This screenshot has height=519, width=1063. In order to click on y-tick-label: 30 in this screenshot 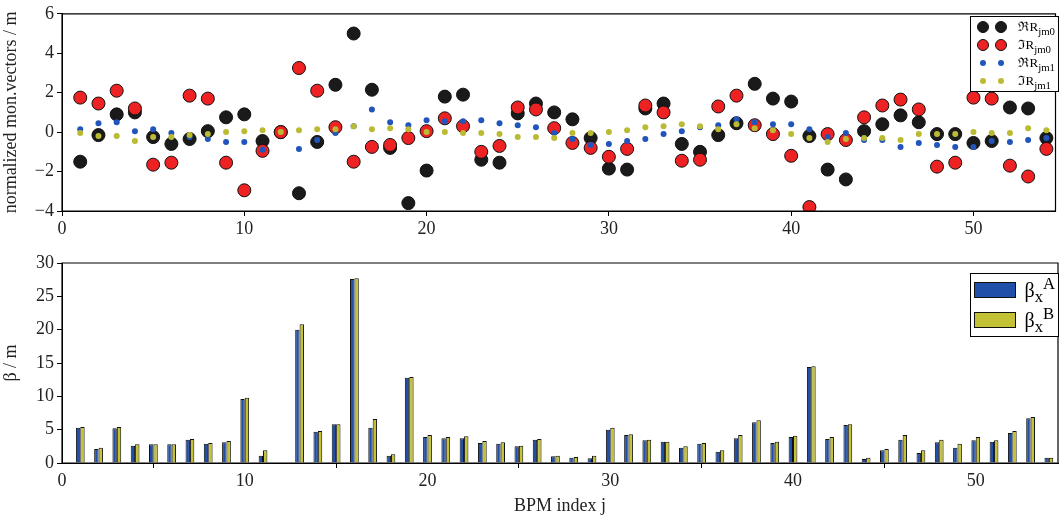, I will do `click(45, 261)`.